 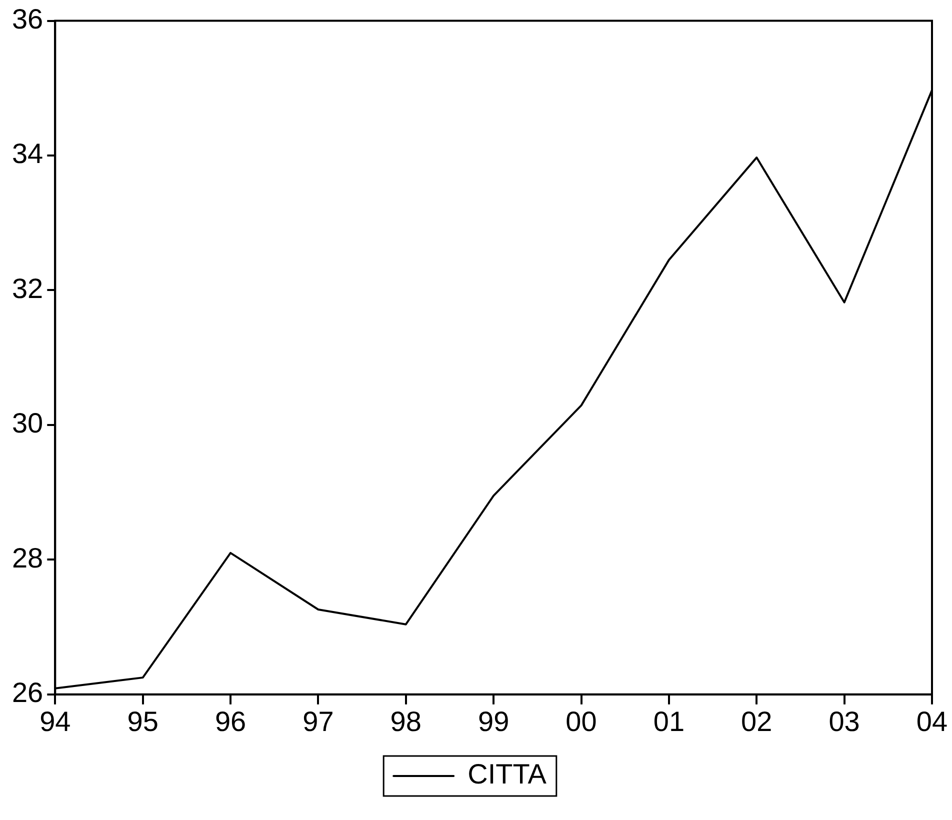 I want to click on legend-label: CITTA, so click(x=507, y=774).